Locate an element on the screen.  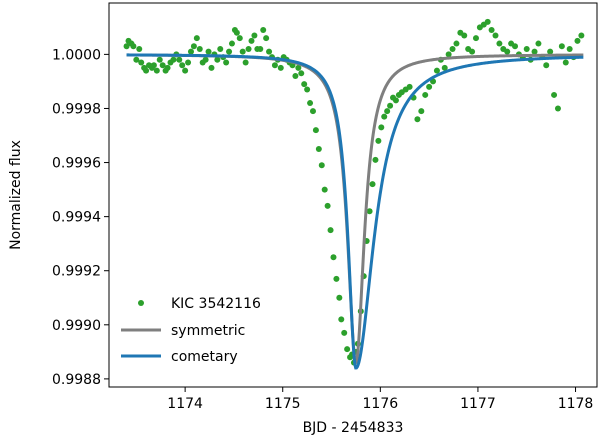
x-axis-ticks: 1174 1175 1176 1177 1178 is located at coordinates (380, 399).